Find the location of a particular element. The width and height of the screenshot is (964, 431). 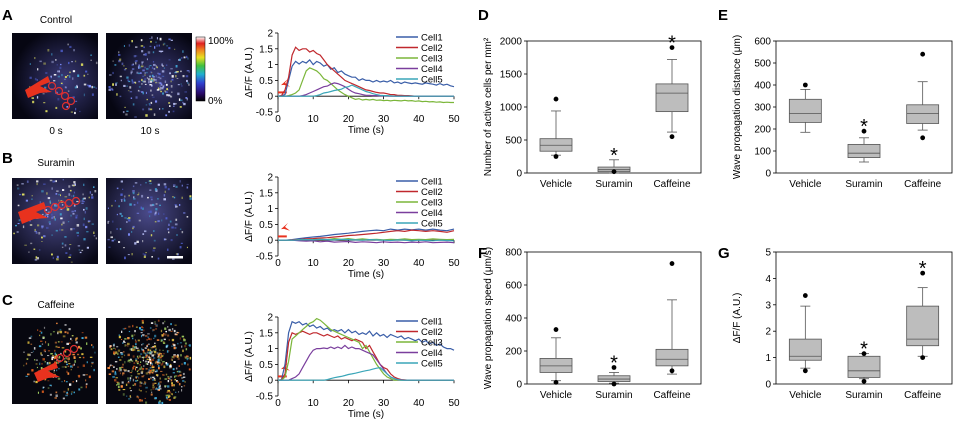

time-label-10s: 10 s is located at coordinates (150, 131).